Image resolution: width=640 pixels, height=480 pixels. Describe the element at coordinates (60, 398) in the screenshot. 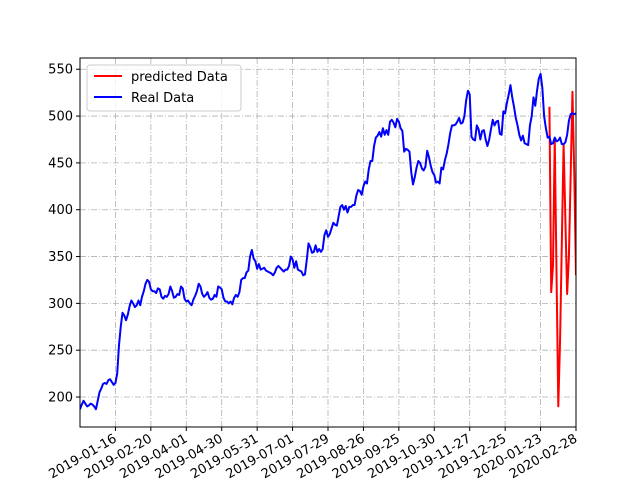

I see `y-tick-label: 200` at that location.